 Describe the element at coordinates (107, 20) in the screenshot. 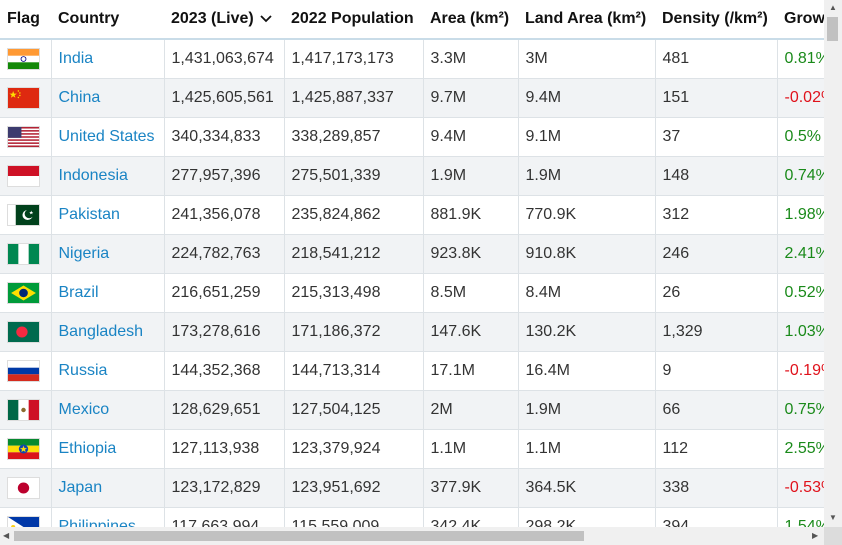

I see `header-country: Country` at that location.